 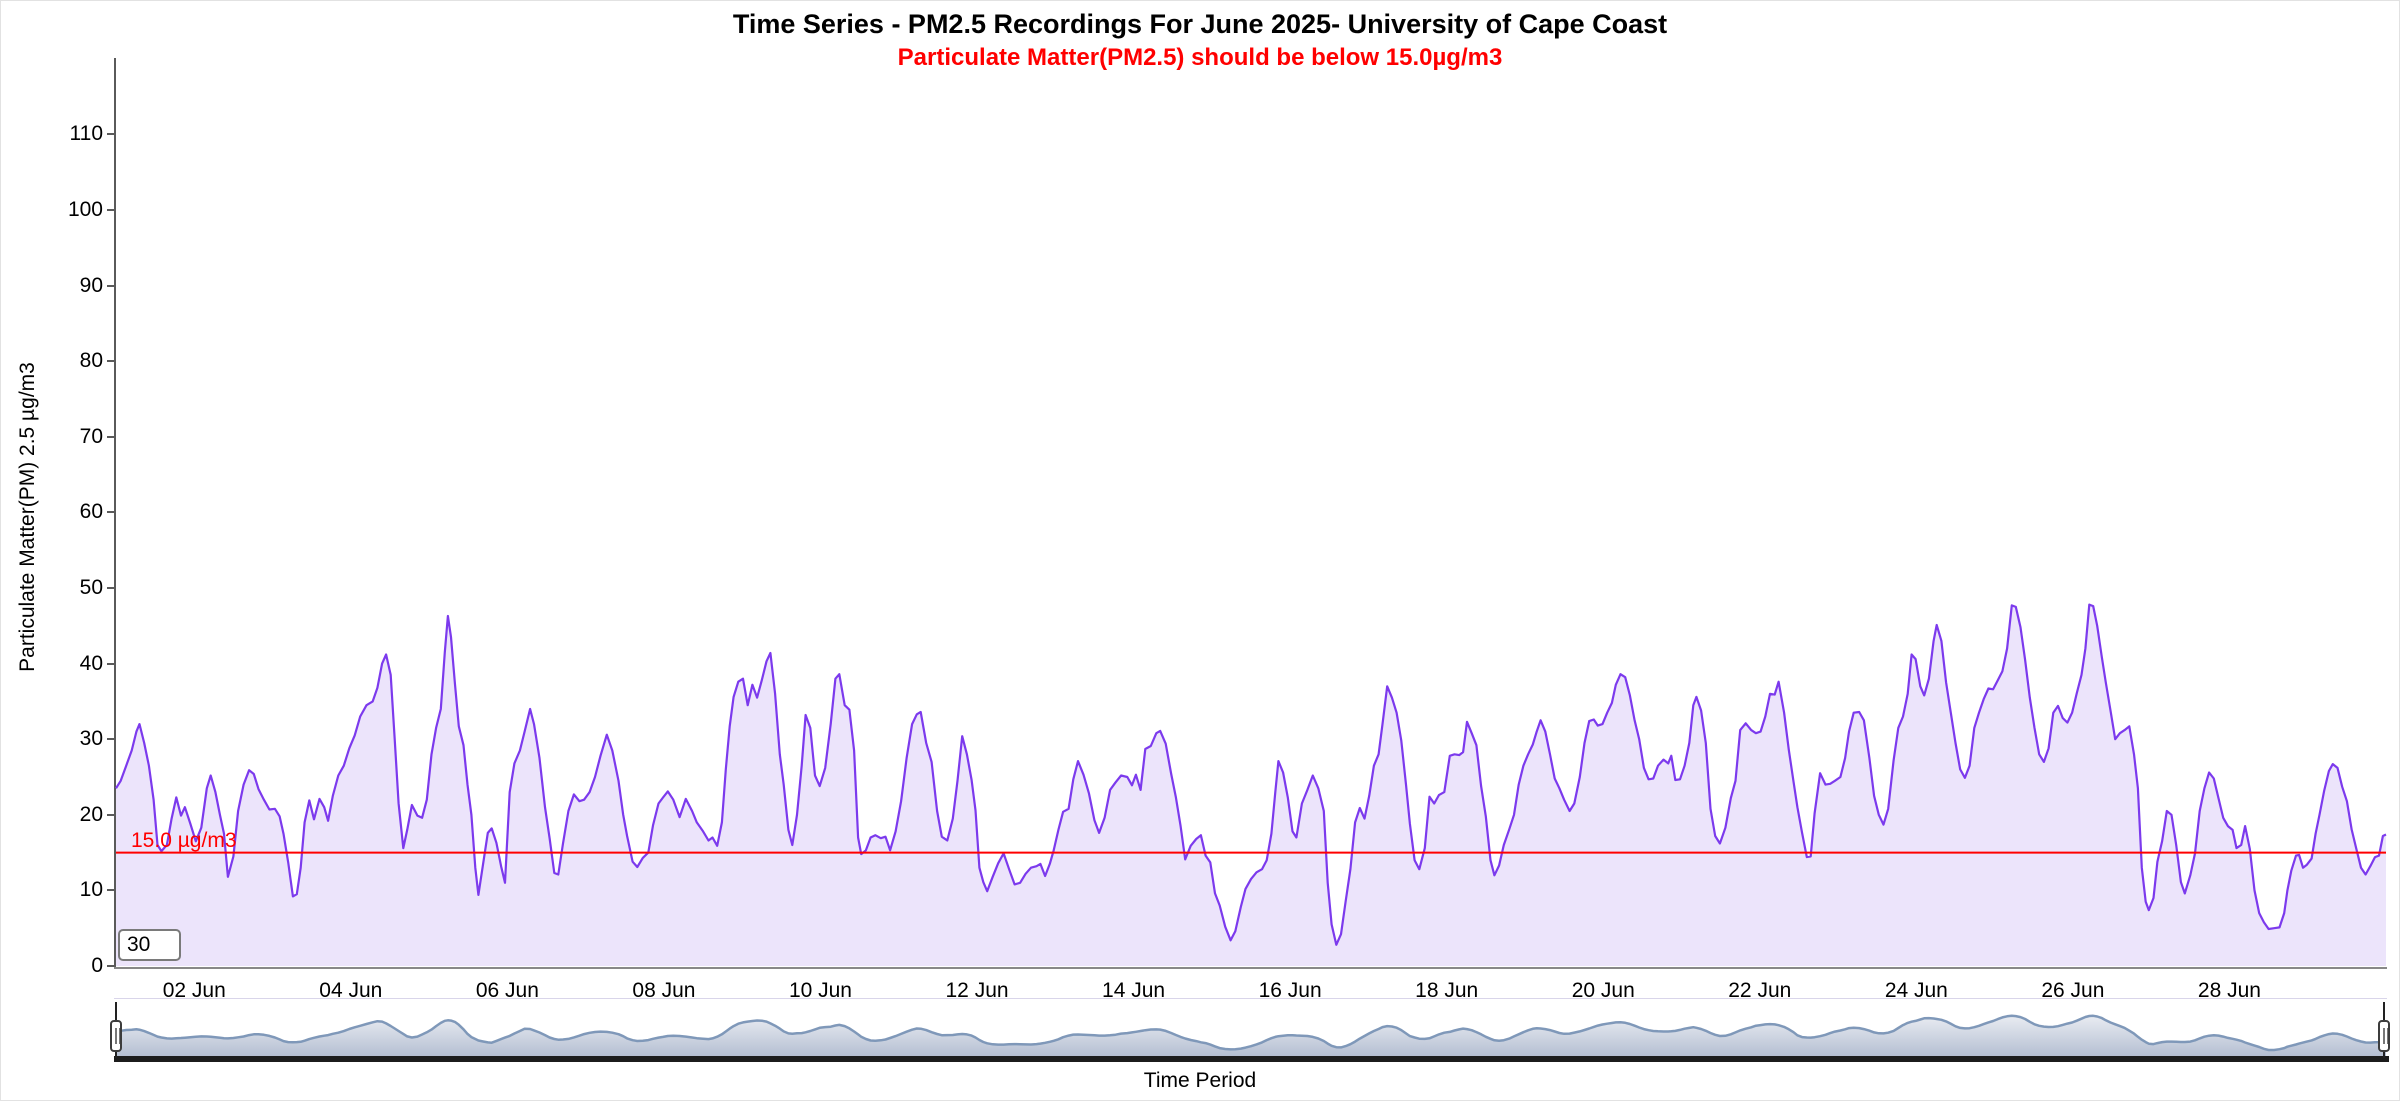 I want to click on y-tick-label: 60, so click(x=91, y=512).